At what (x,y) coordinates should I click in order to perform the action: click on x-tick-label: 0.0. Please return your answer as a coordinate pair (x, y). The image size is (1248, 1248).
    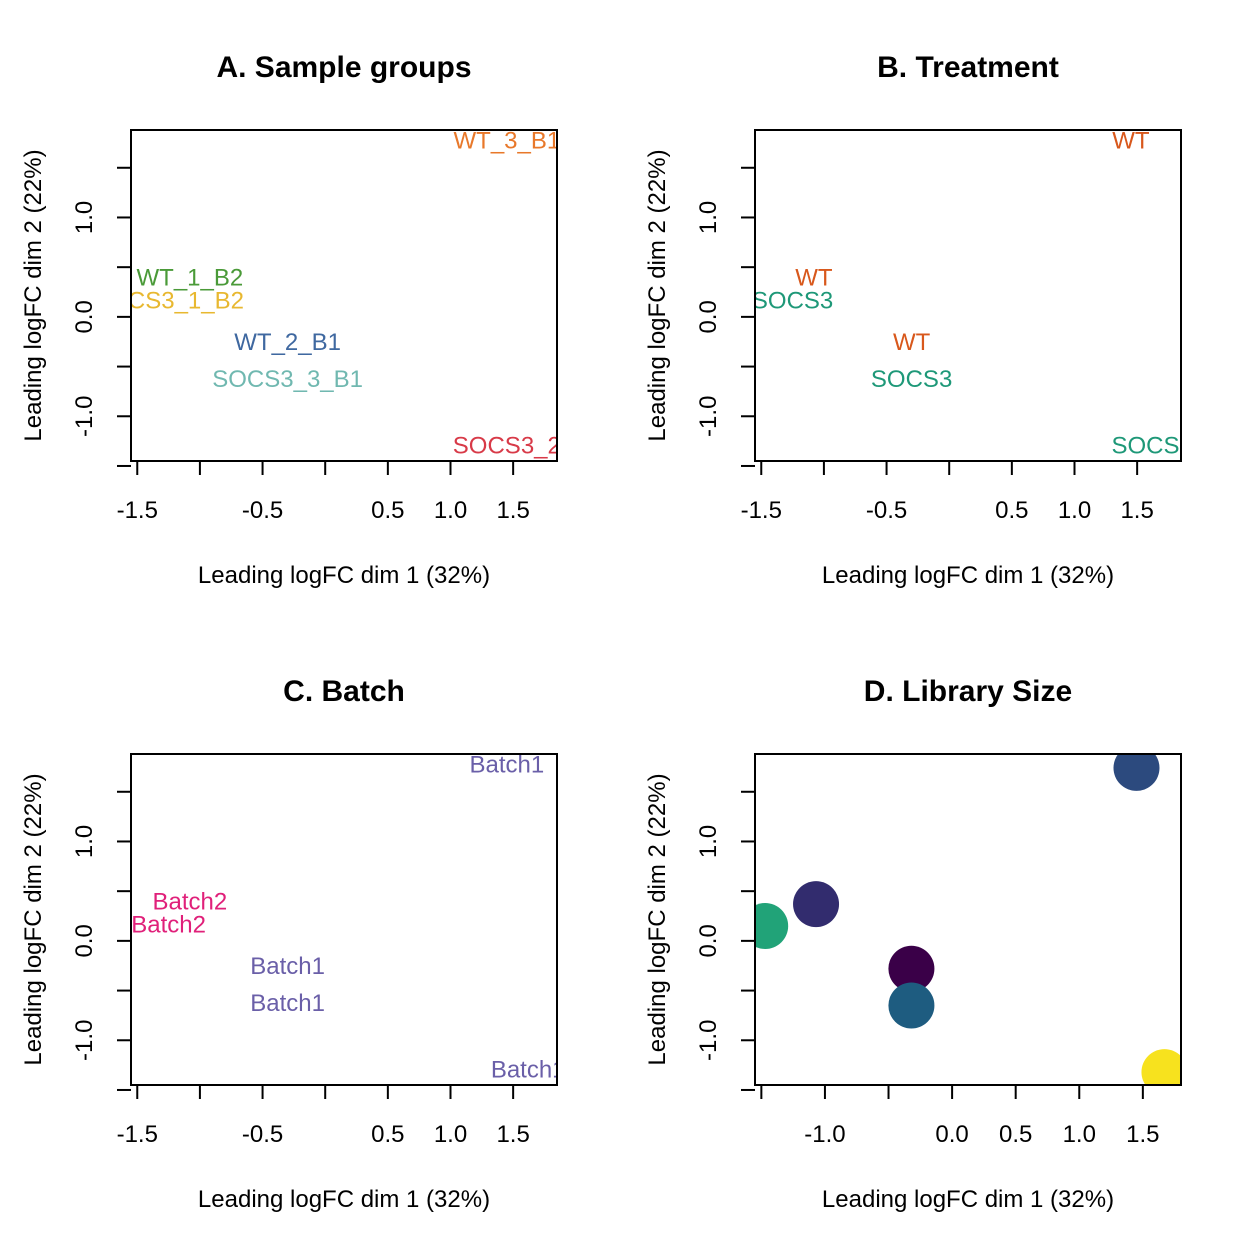
    Looking at the image, I should click on (951, 1134).